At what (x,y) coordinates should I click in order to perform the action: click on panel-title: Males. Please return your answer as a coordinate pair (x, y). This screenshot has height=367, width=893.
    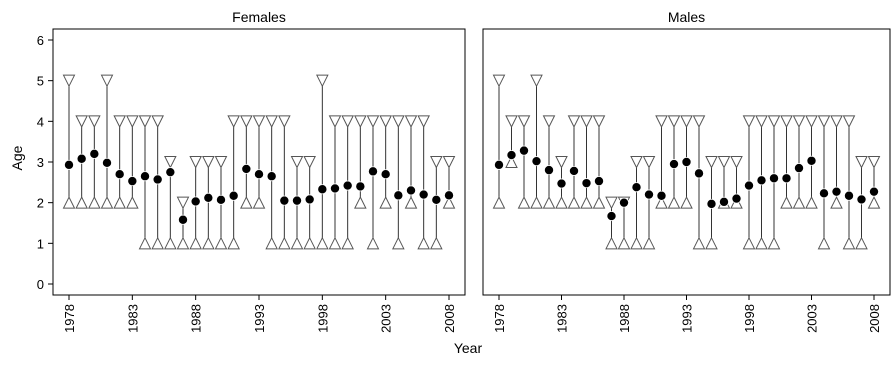
    Looking at the image, I should click on (686, 17).